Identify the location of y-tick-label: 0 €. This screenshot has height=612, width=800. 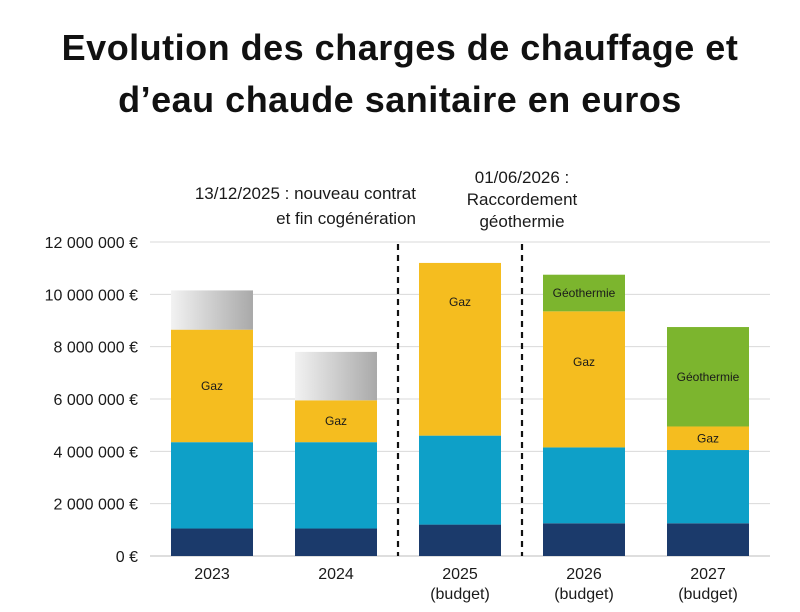
(127, 557).